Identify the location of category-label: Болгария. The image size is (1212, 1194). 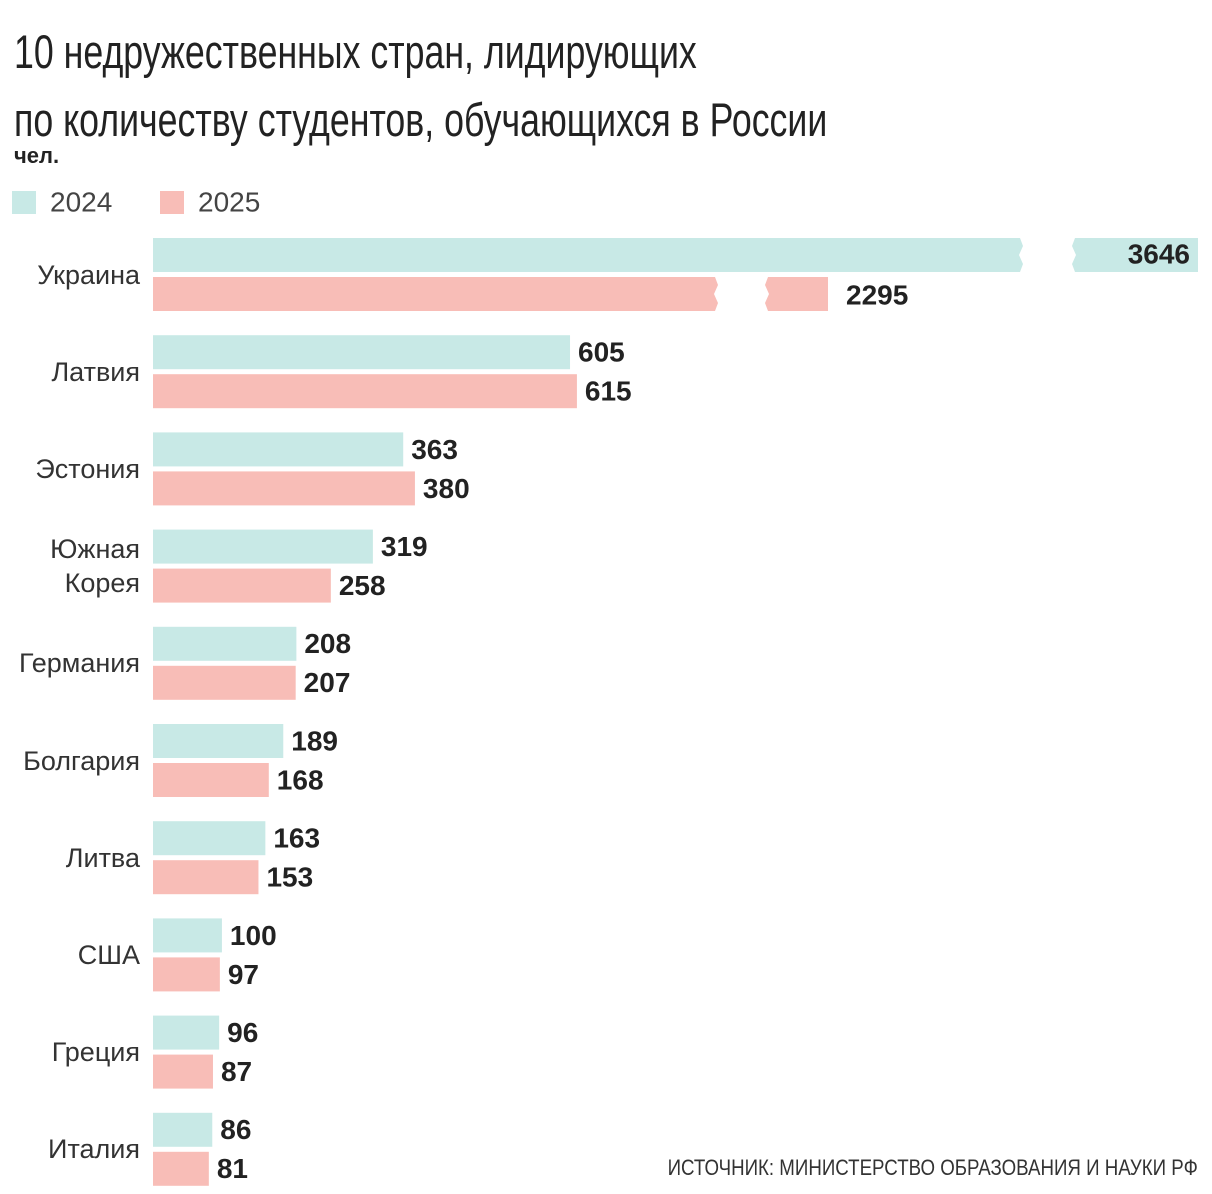
(81, 760).